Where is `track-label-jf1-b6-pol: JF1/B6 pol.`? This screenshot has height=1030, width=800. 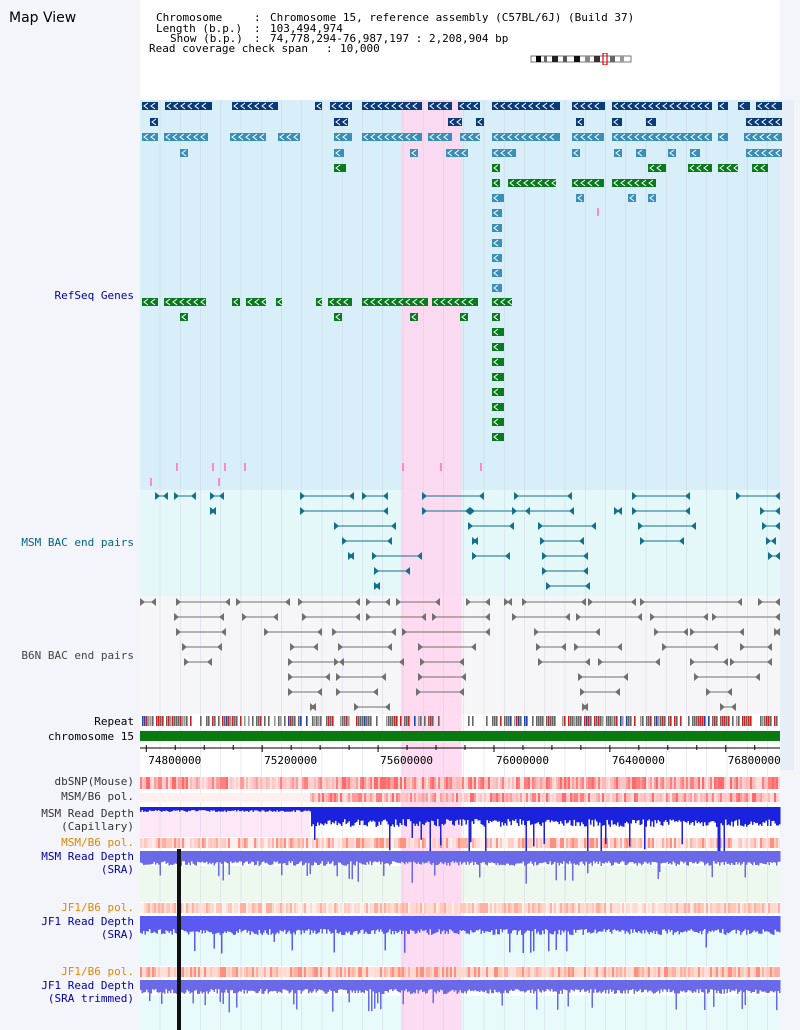 track-label-jf1-b6-pol: JF1/B6 pol. is located at coordinates (97, 907).